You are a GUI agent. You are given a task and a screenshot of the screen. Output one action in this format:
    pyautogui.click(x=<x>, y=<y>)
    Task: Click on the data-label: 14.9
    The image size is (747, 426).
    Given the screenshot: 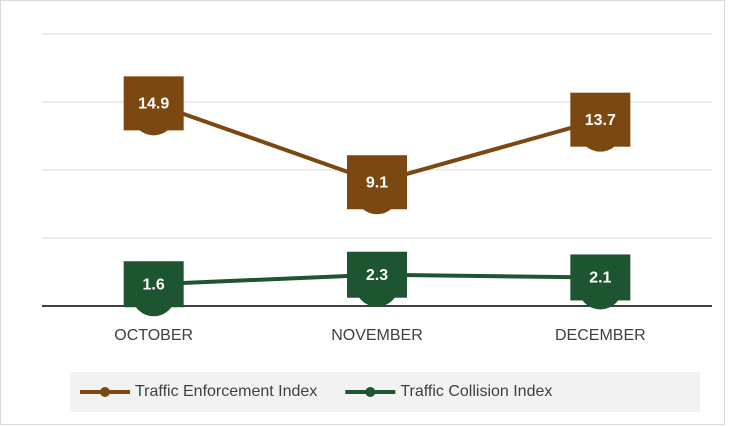 What is the action you would take?
    pyautogui.click(x=153, y=104)
    